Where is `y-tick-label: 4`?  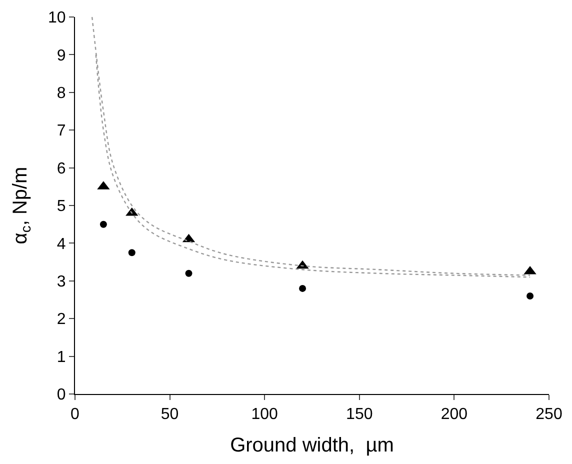 y-tick-label: 4 is located at coordinates (61, 244).